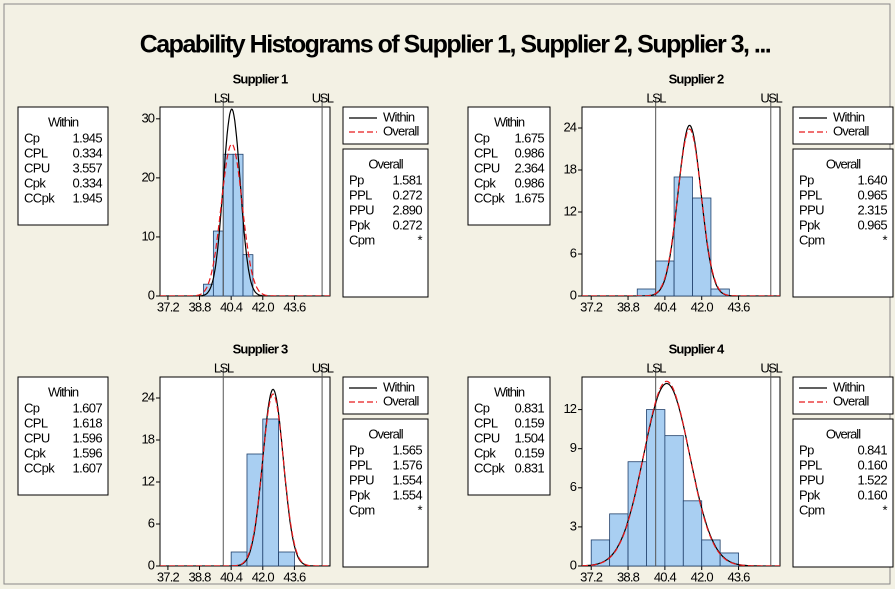 This screenshot has height=589, width=895. I want to click on stats-value: 0.965, so click(872, 224).